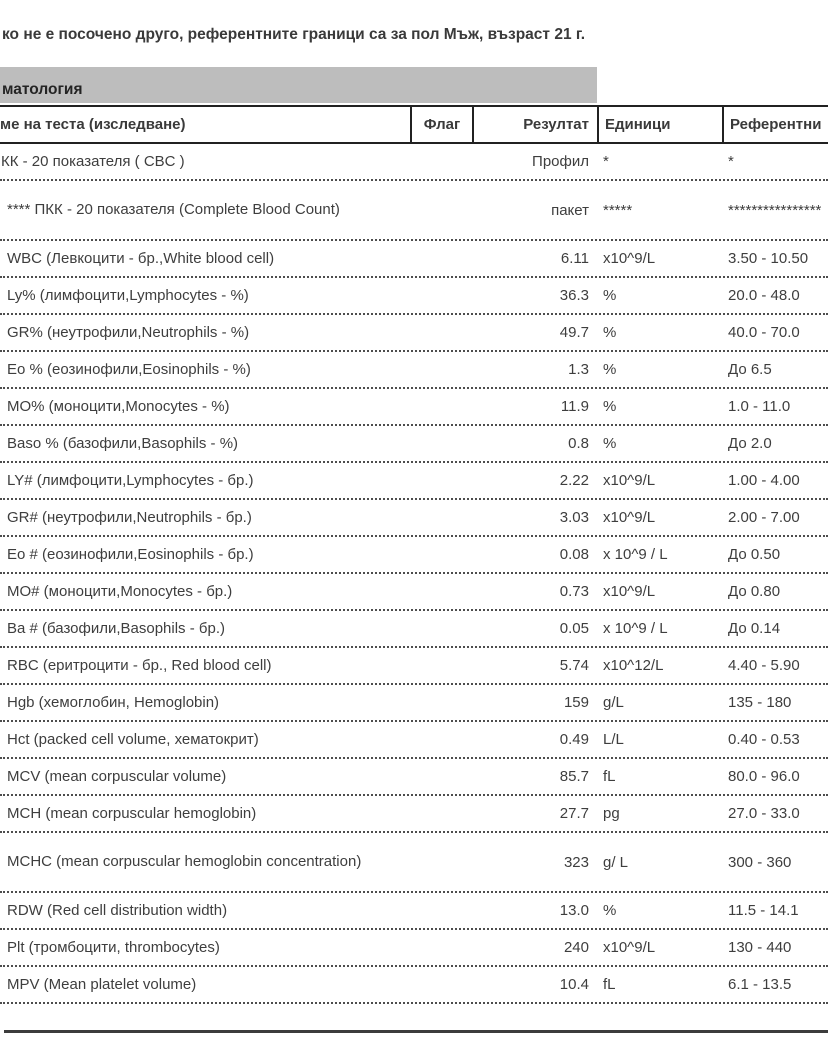  What do you see at coordinates (754, 554) in the screenshot?
I see `reference-range: До 0.50` at bounding box center [754, 554].